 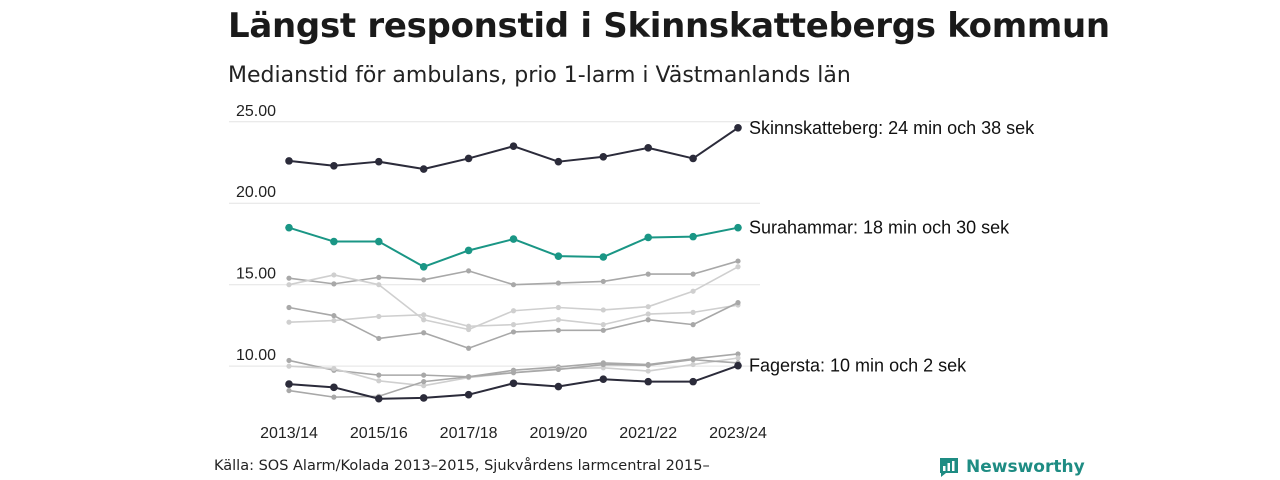 I want to click on y-tick-label: 25.00, so click(x=256, y=111).